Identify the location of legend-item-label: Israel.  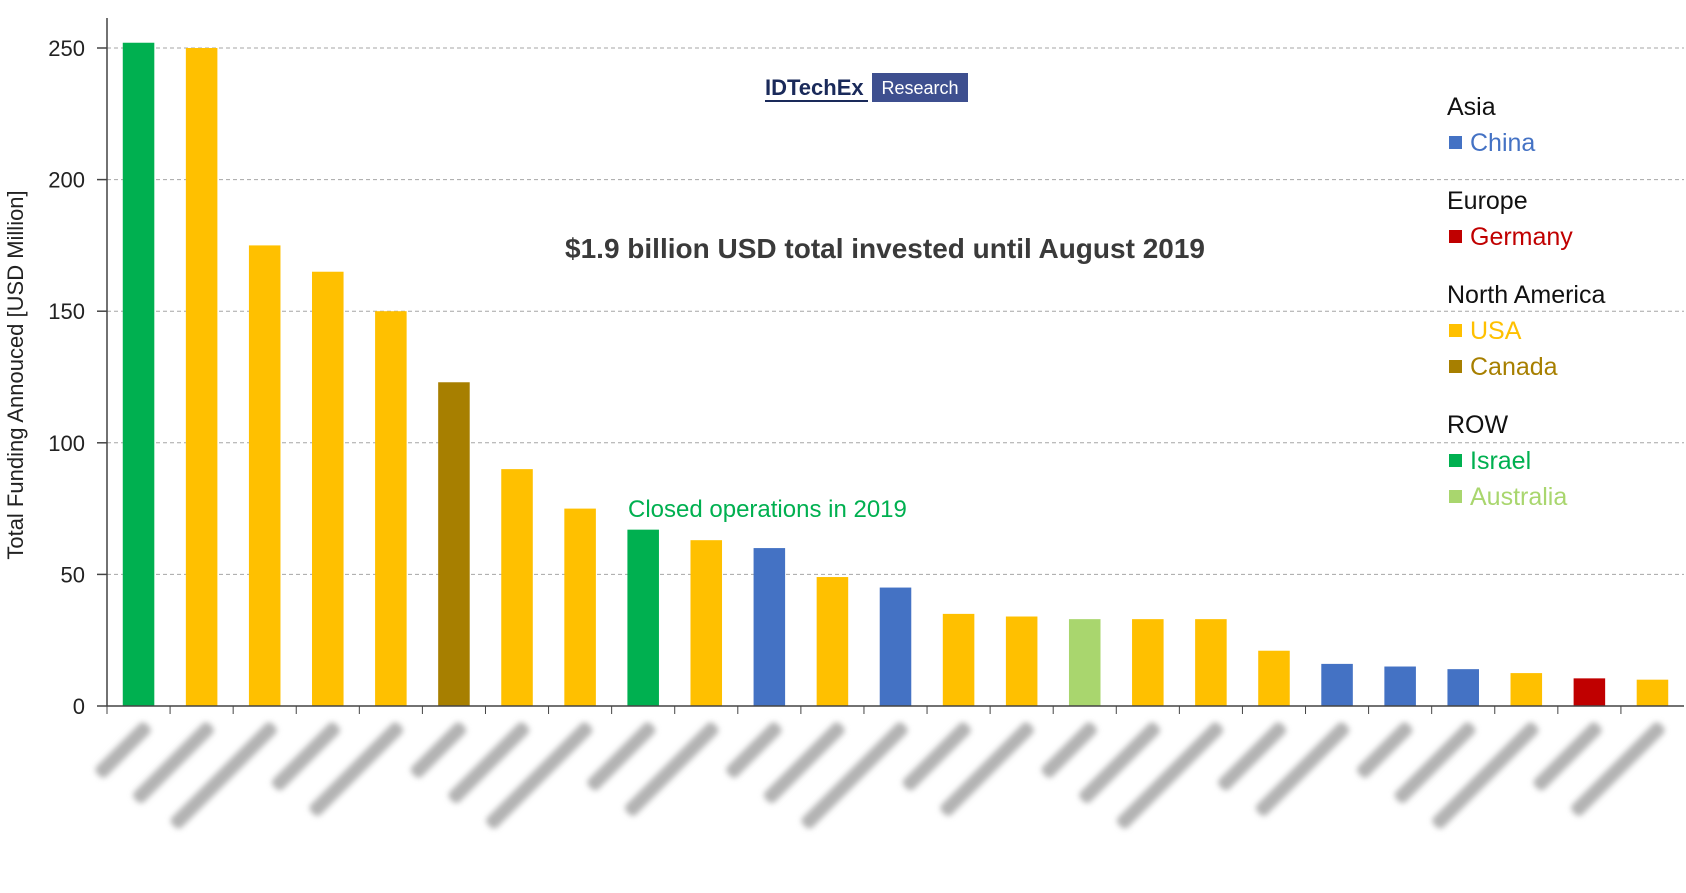
(1500, 461).